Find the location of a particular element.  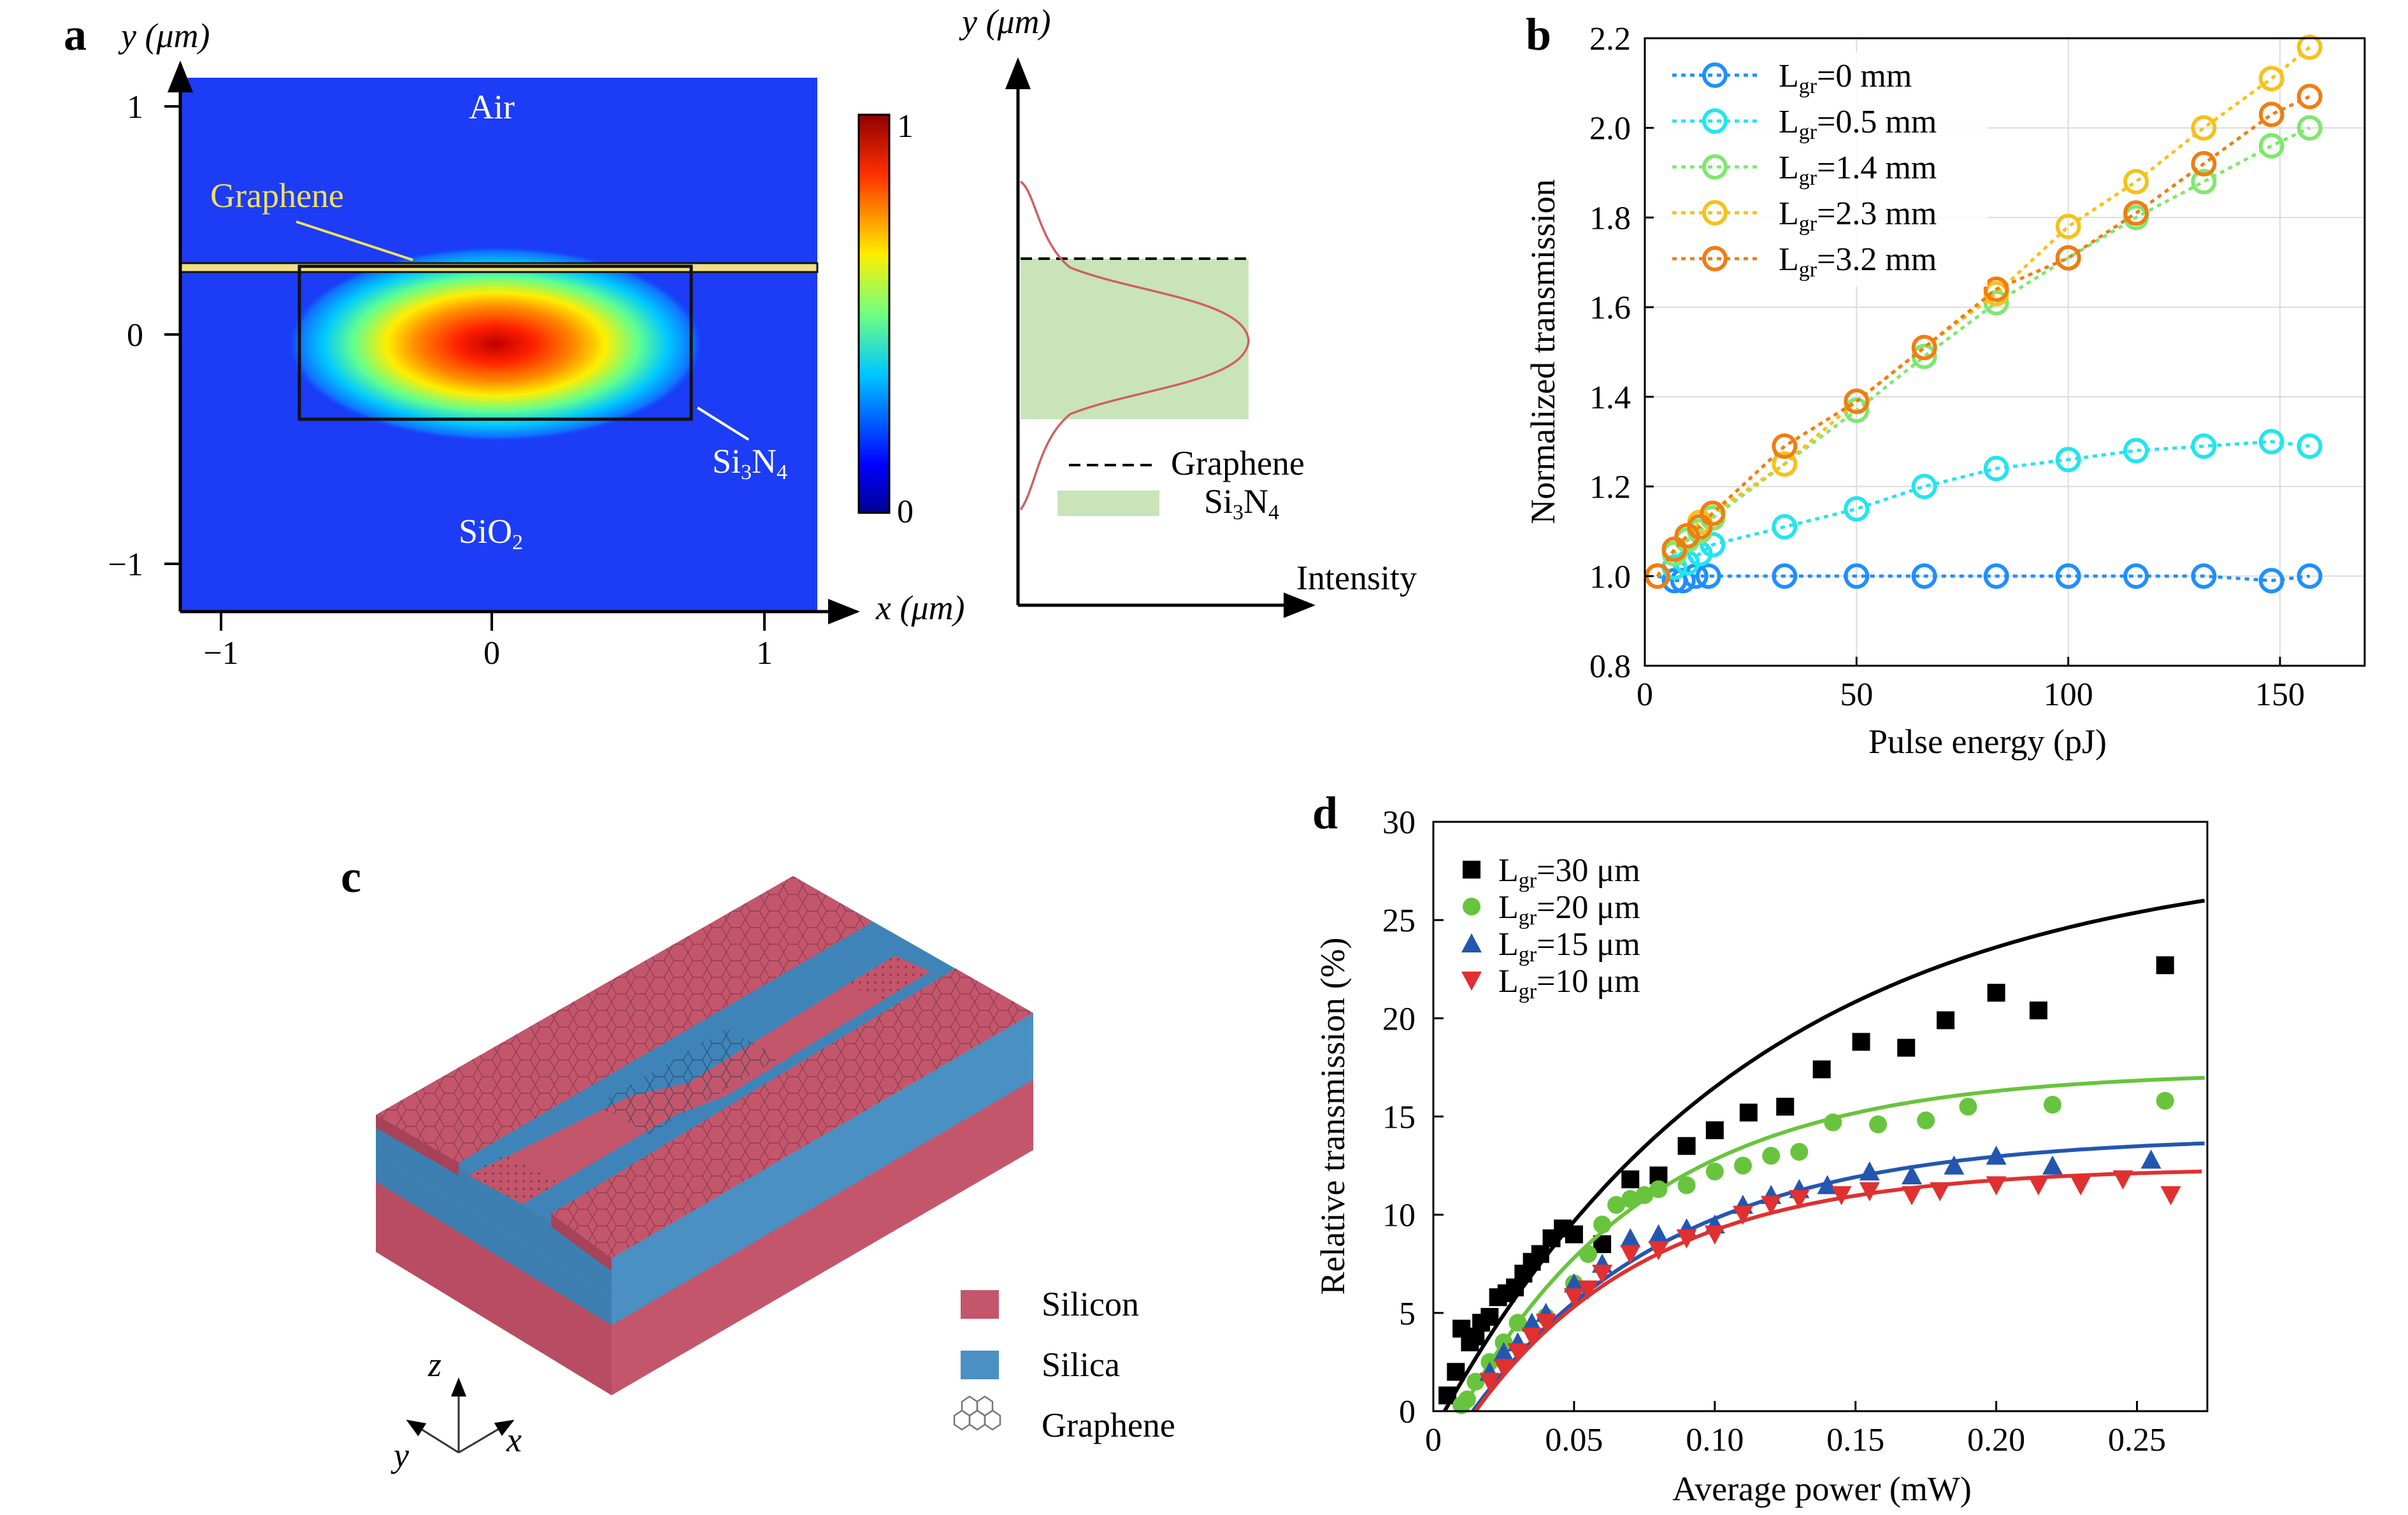

panel-b-legend-label: Lgr=3.2 mm is located at coordinates (1858, 261).